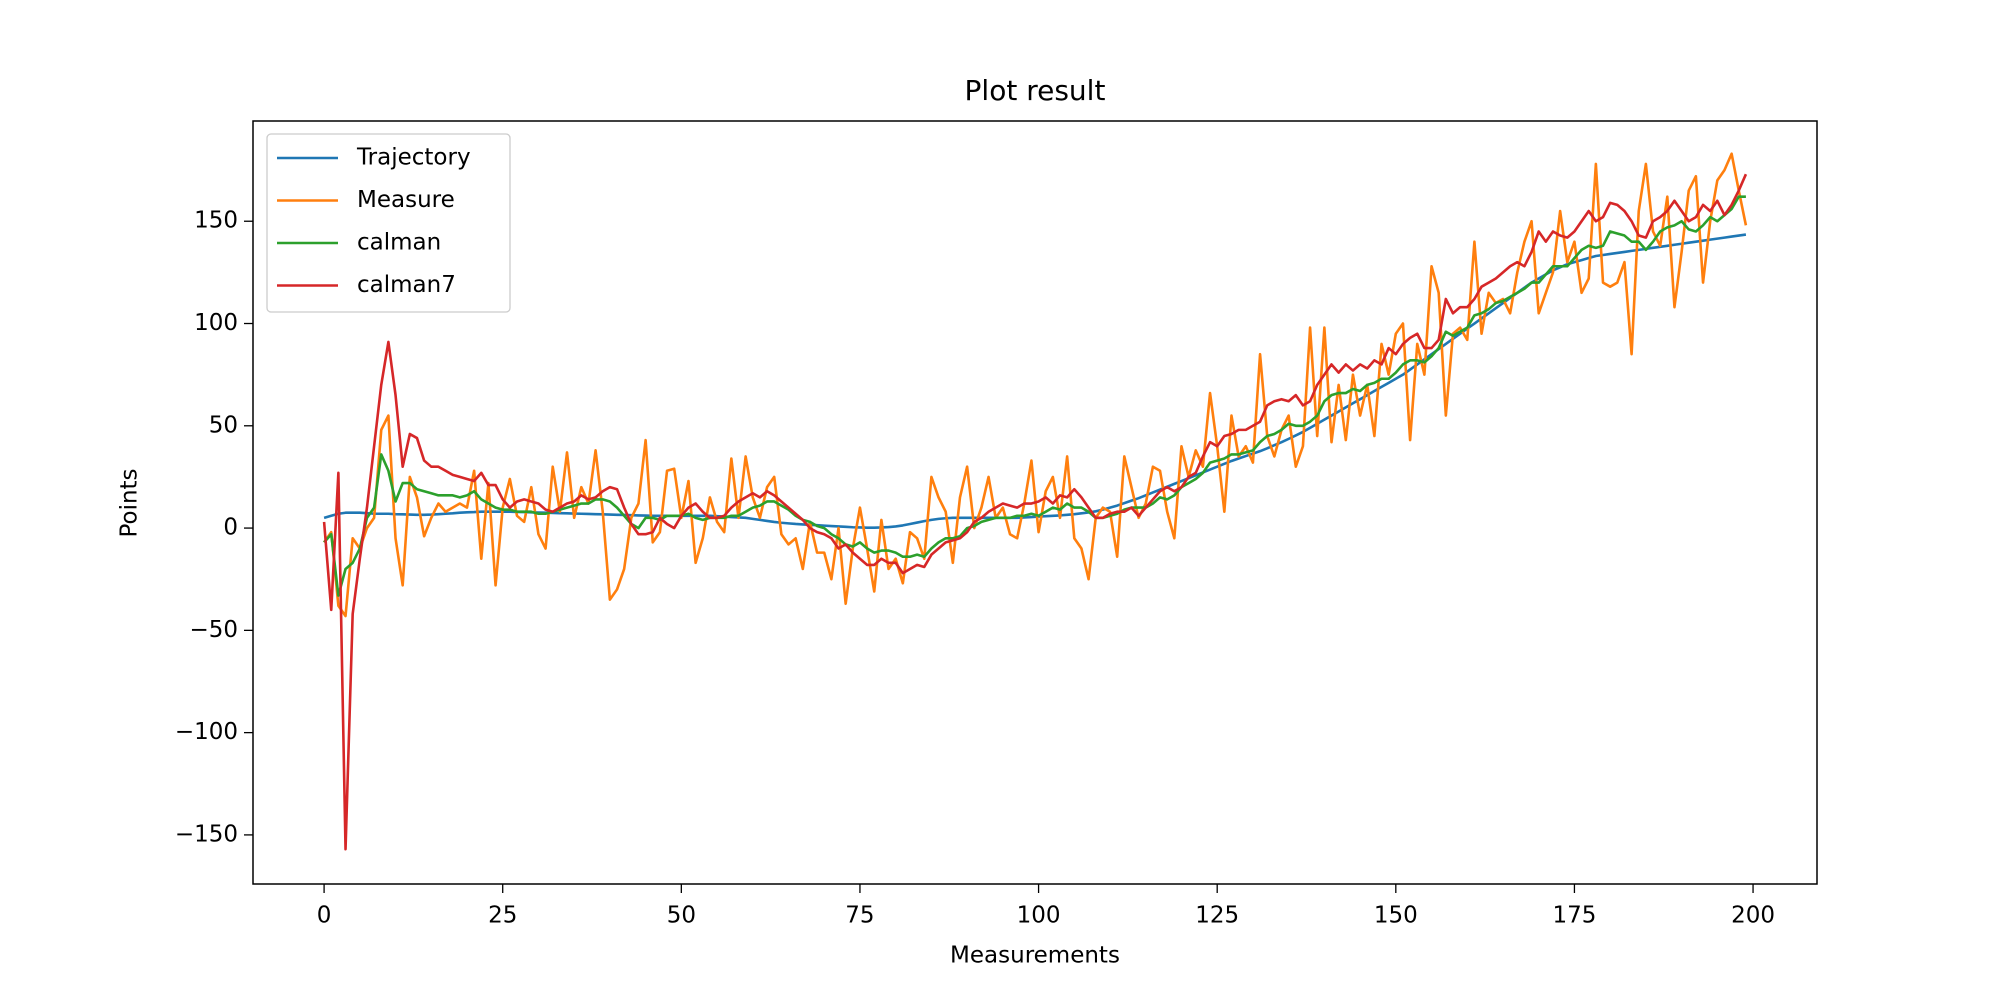  Describe the element at coordinates (502, 916) in the screenshot. I see `x-tick-label: 25` at that location.